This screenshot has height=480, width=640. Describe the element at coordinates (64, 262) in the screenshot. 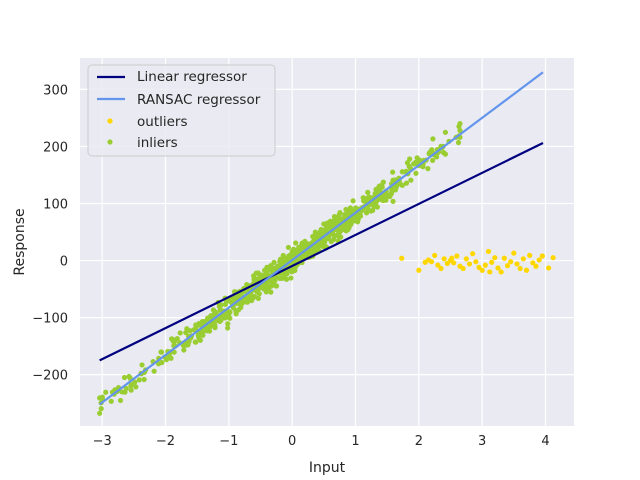

I see `y-tick-label: 0` at that location.